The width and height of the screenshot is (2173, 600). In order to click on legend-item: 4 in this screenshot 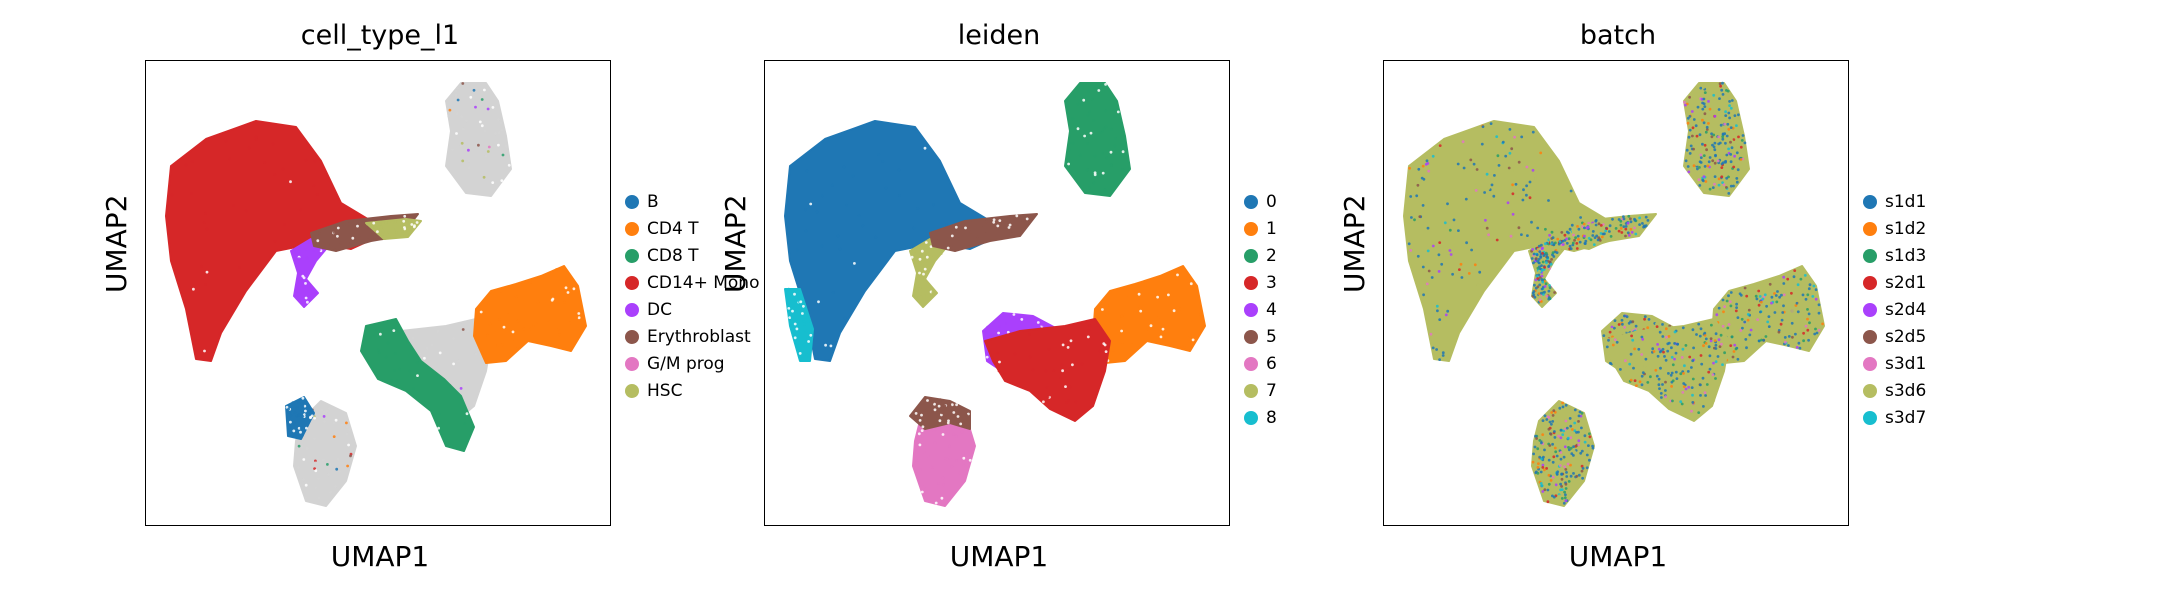, I will do `click(1260, 309)`.